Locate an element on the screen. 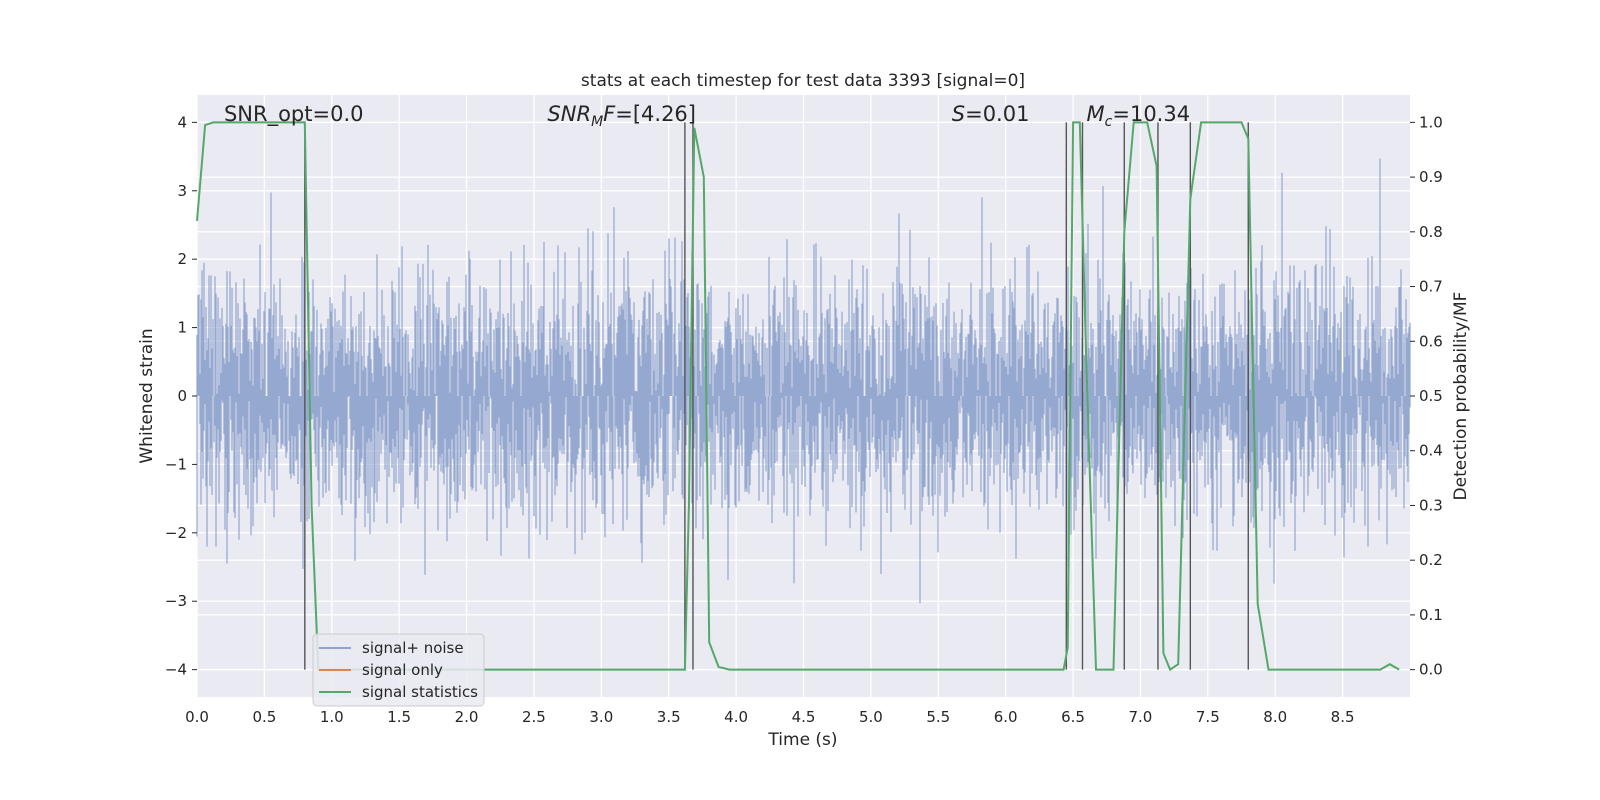 This screenshot has height=800, width=1600. y-right-tick-label: 0.5 is located at coordinates (1431, 396).